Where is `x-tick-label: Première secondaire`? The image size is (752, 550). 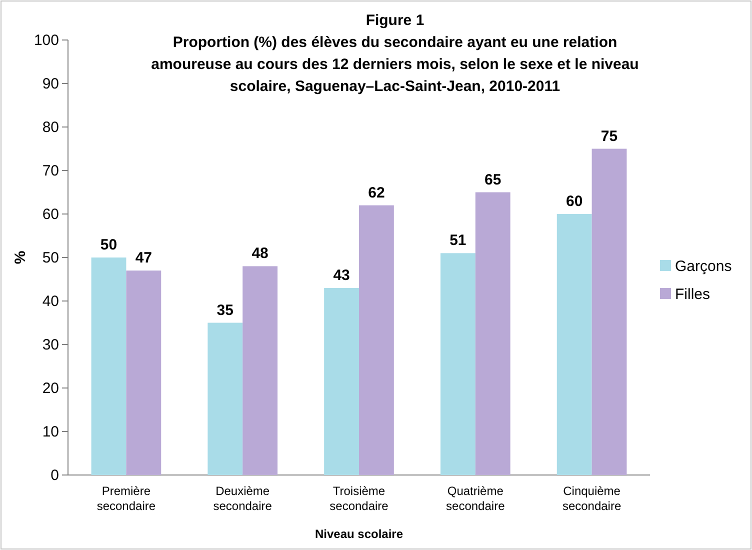 x-tick-label: Première secondaire is located at coordinates (126, 498).